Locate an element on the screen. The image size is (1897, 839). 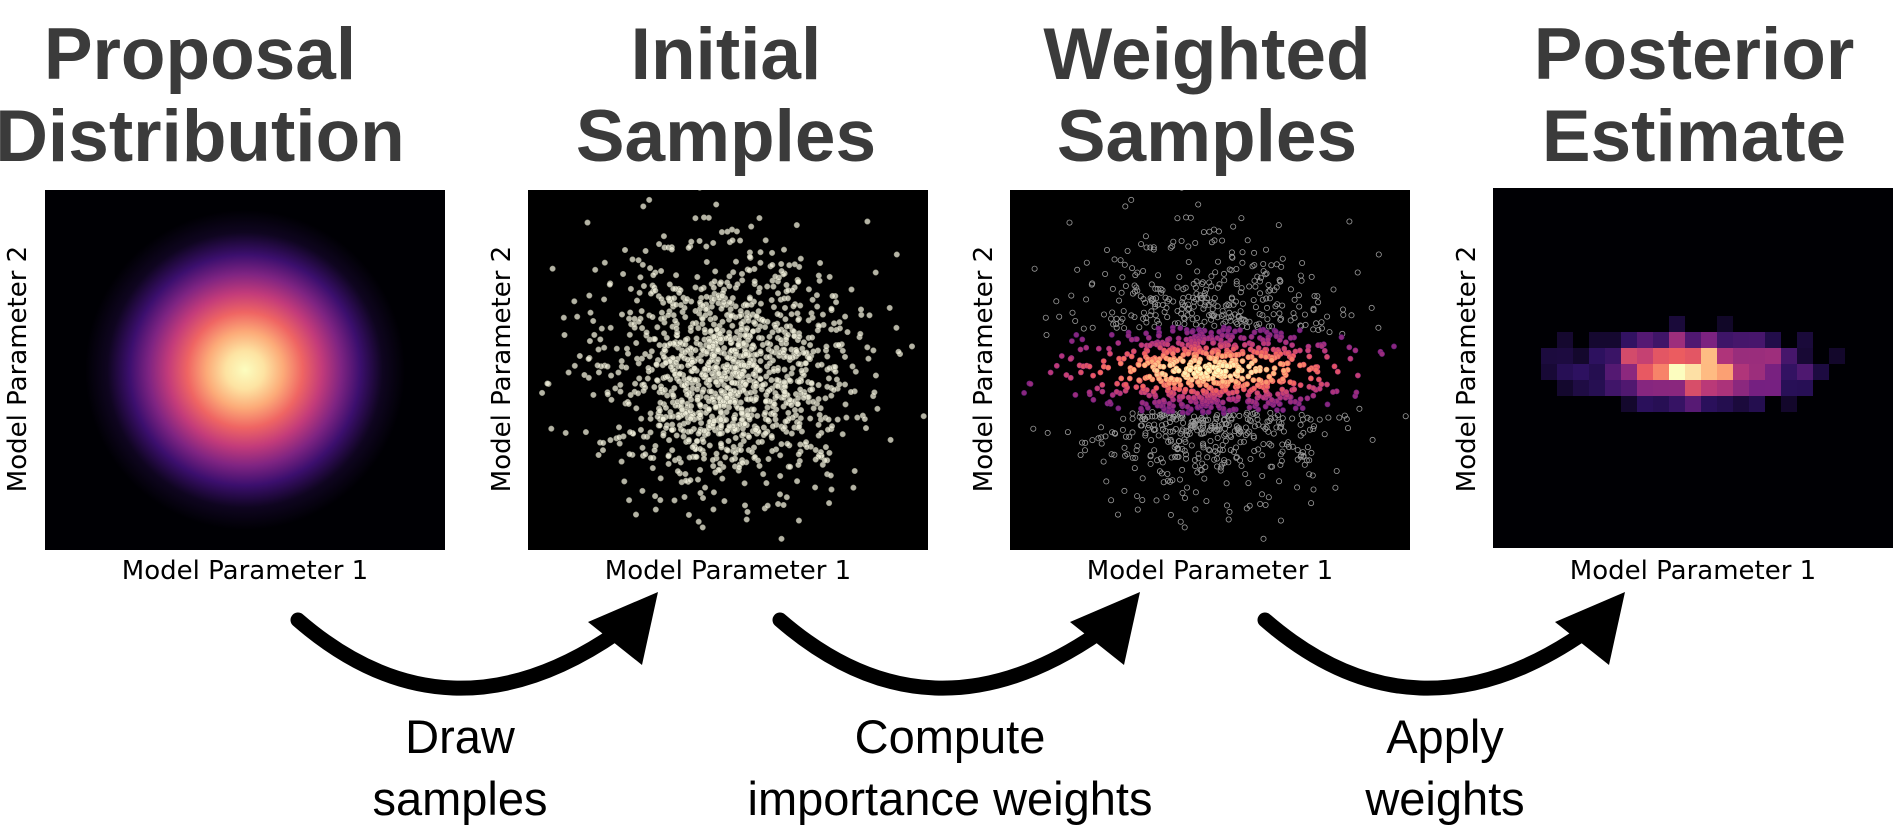
curved-arrow-icon is located at coordinates (956, 644).